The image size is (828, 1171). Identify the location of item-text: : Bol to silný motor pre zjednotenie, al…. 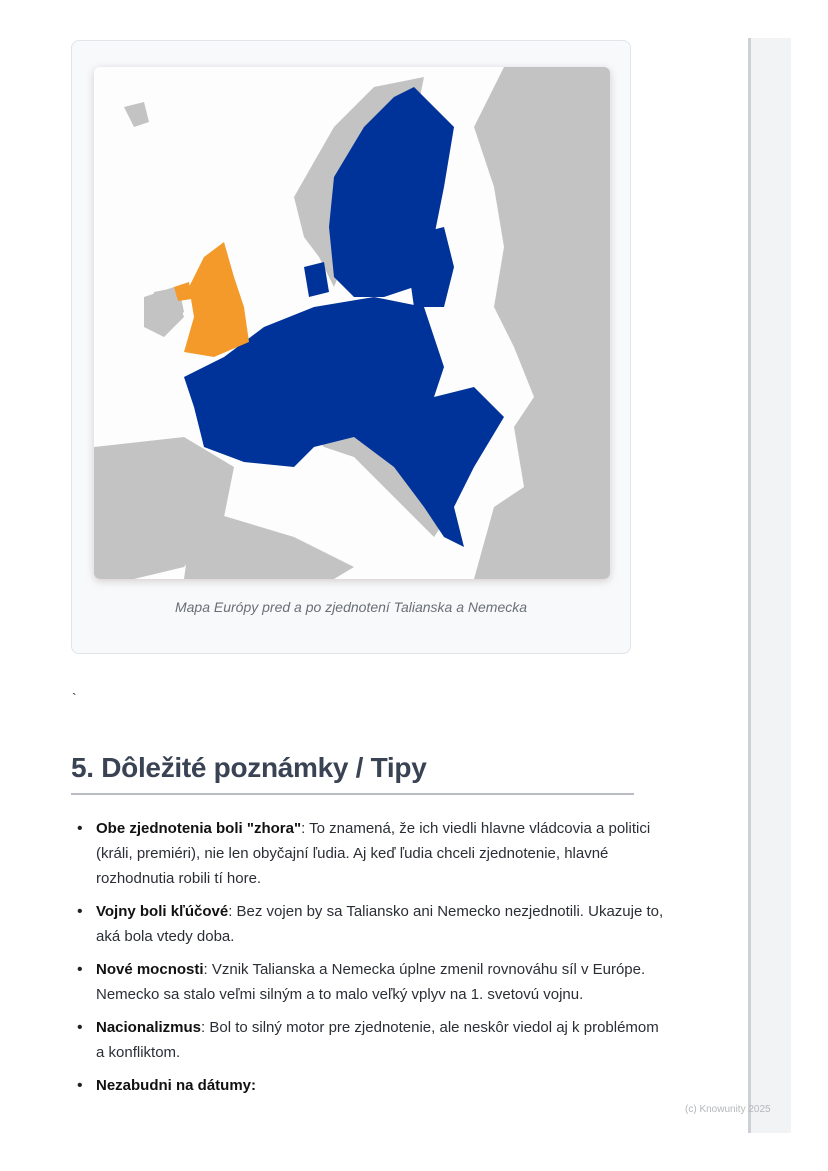
(377, 1040).